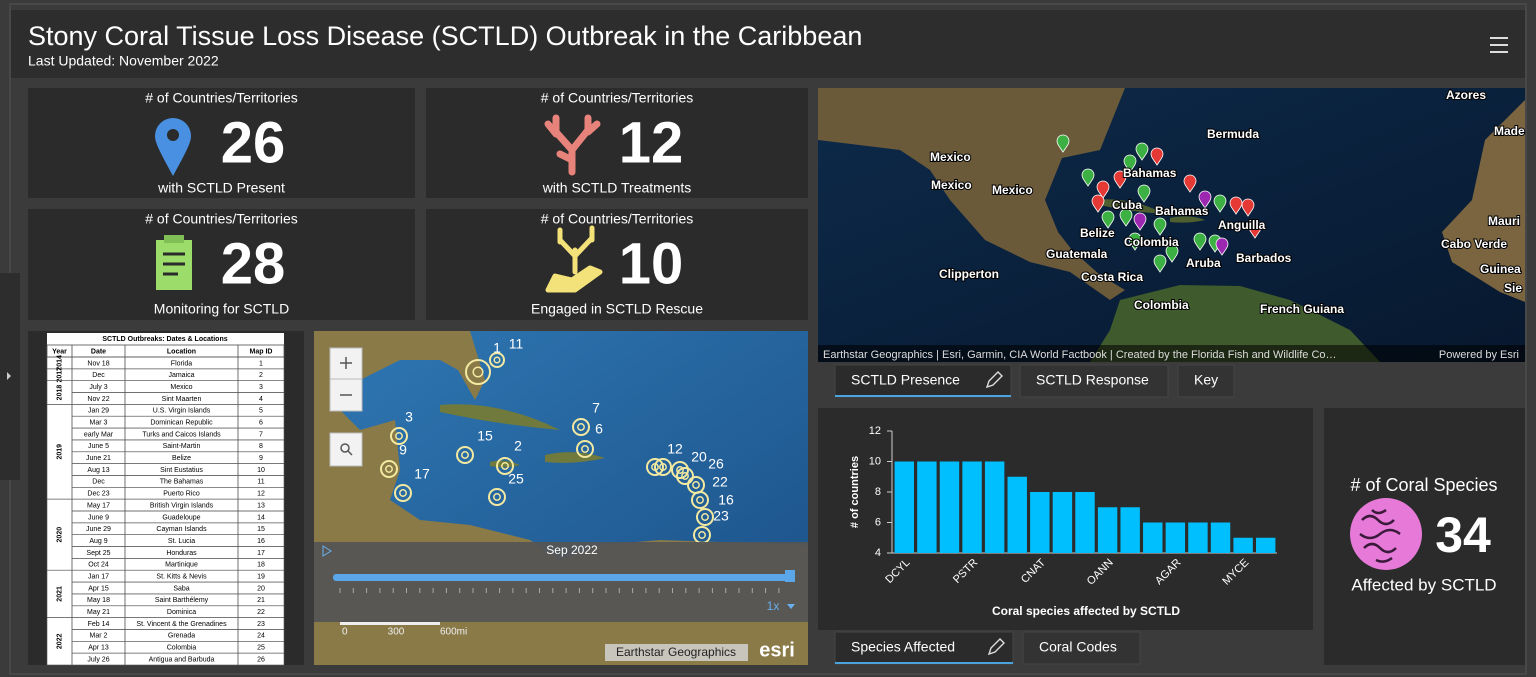 The height and width of the screenshot is (677, 1536). Describe the element at coordinates (261, 411) in the screenshot. I see `table-text: 5` at that location.